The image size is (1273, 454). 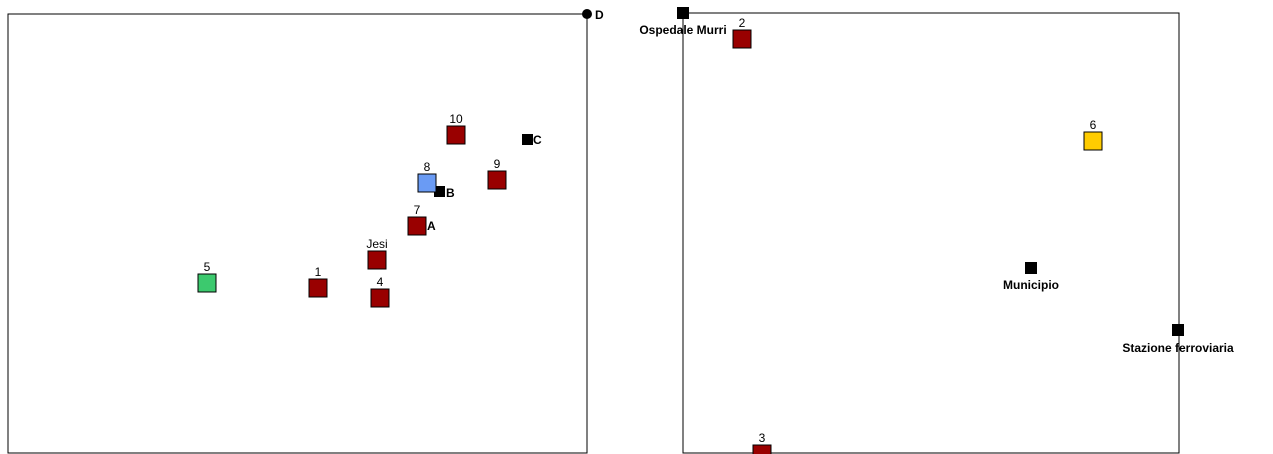 I want to click on map-marker-3-square, so click(x=762, y=449).